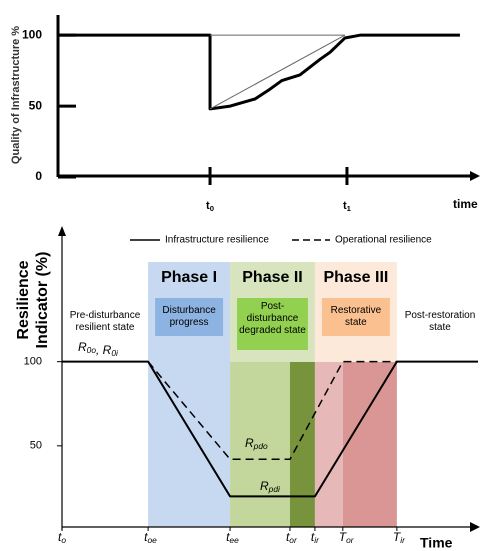 The height and width of the screenshot is (551, 482). What do you see at coordinates (38, 176) in the screenshot?
I see `y-tick-label: 0` at bounding box center [38, 176].